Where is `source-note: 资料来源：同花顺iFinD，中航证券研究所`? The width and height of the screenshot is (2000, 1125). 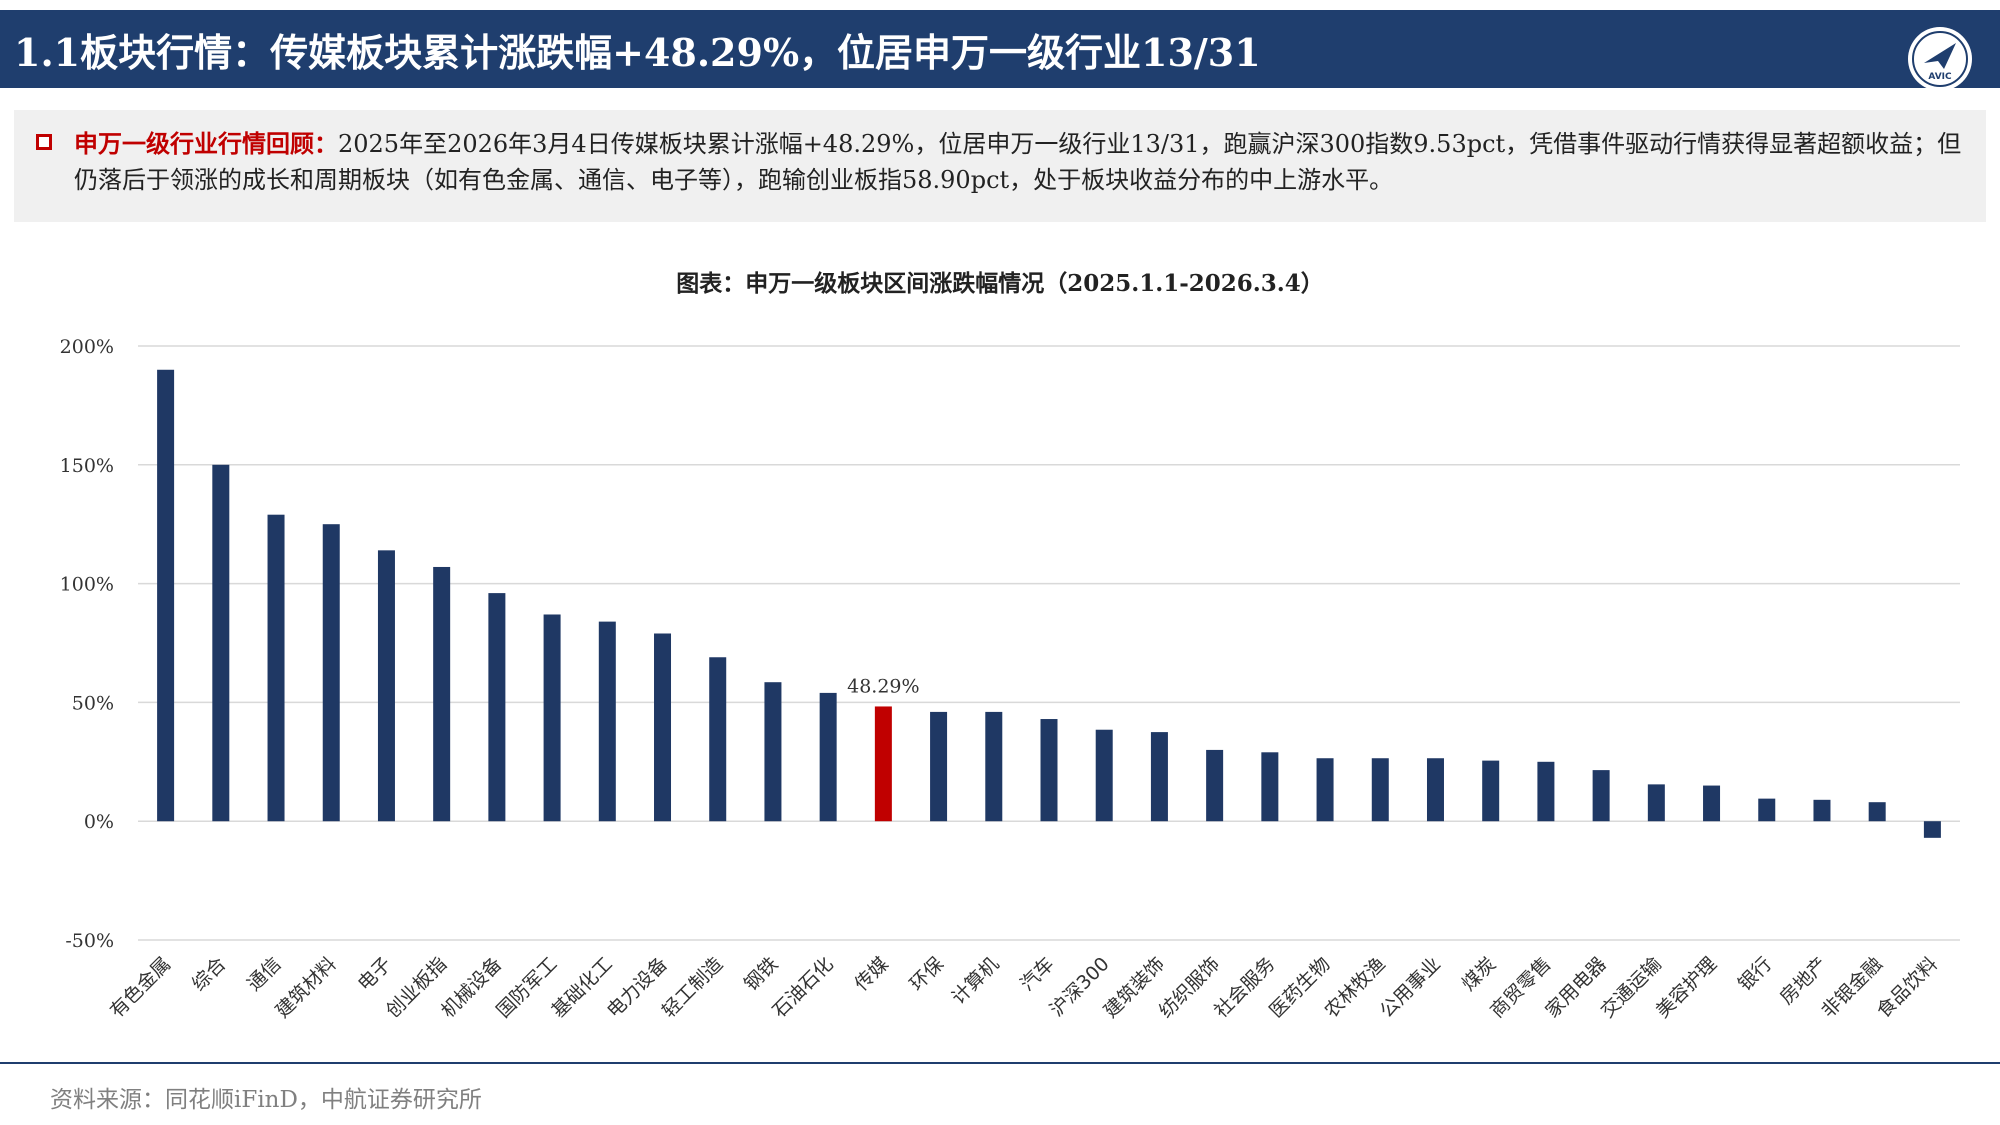
source-note: 资料来源：同花顺iFinD，中航证券研究所 is located at coordinates (266, 1100).